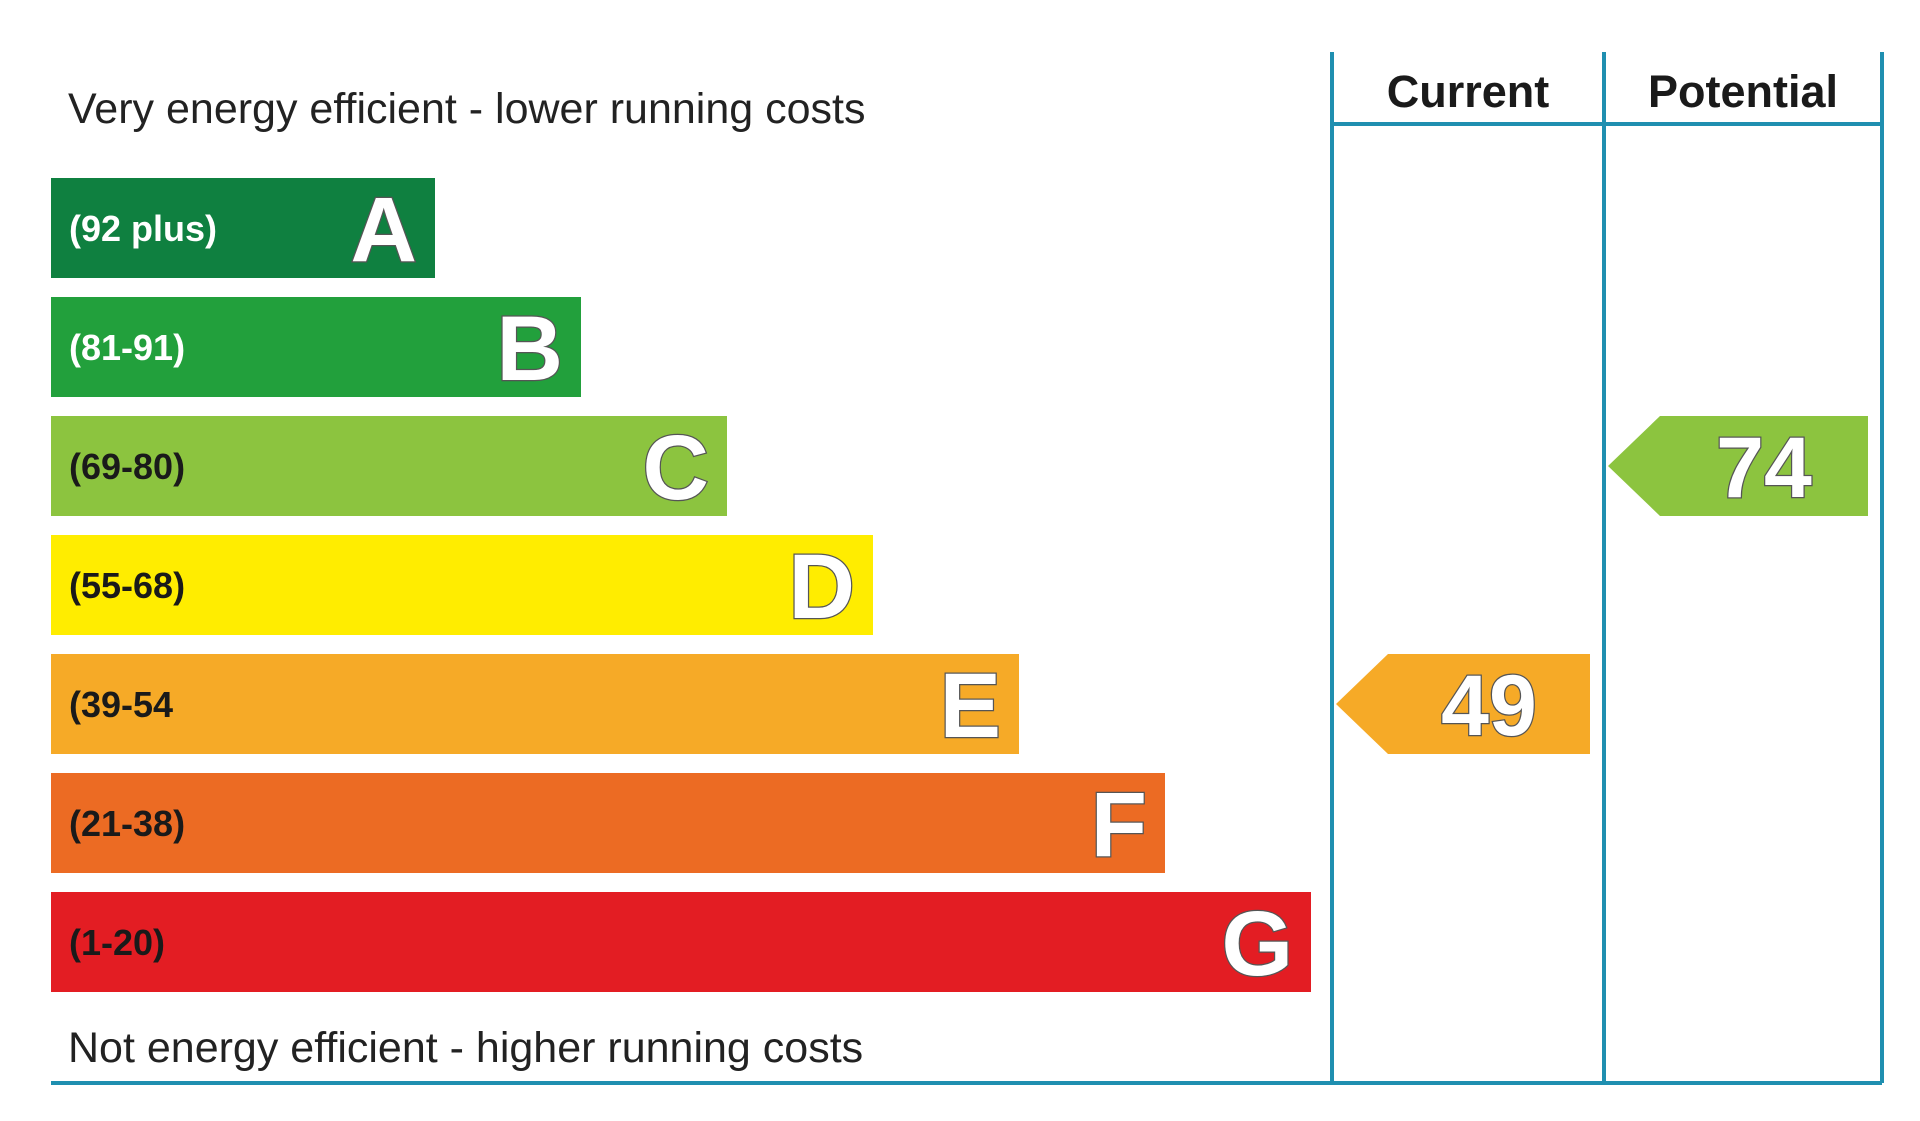 The height and width of the screenshot is (1121, 1920). What do you see at coordinates (462, 585) in the screenshot?
I see `band-bar-d` at bounding box center [462, 585].